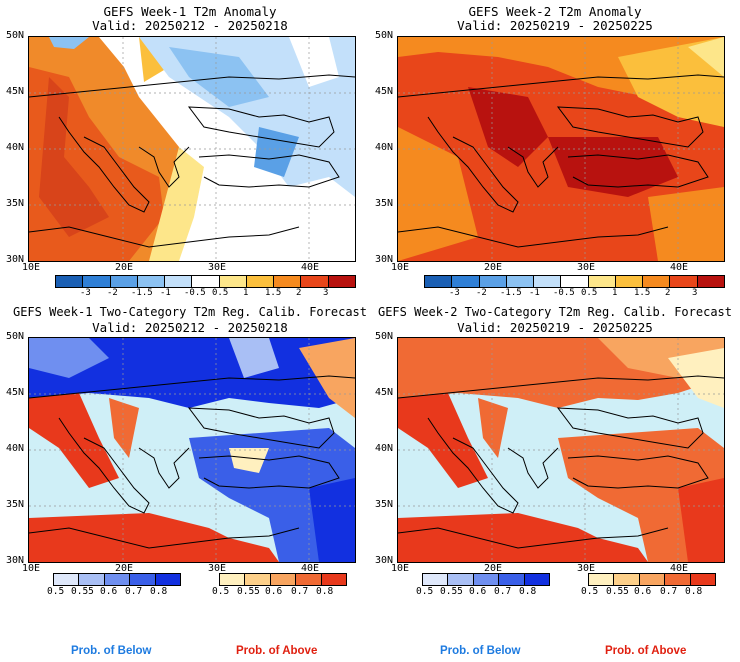 The height and width of the screenshot is (662, 740). Describe the element at coordinates (142, 293) in the screenshot. I see `colorbar-tick: -1.5` at that location.